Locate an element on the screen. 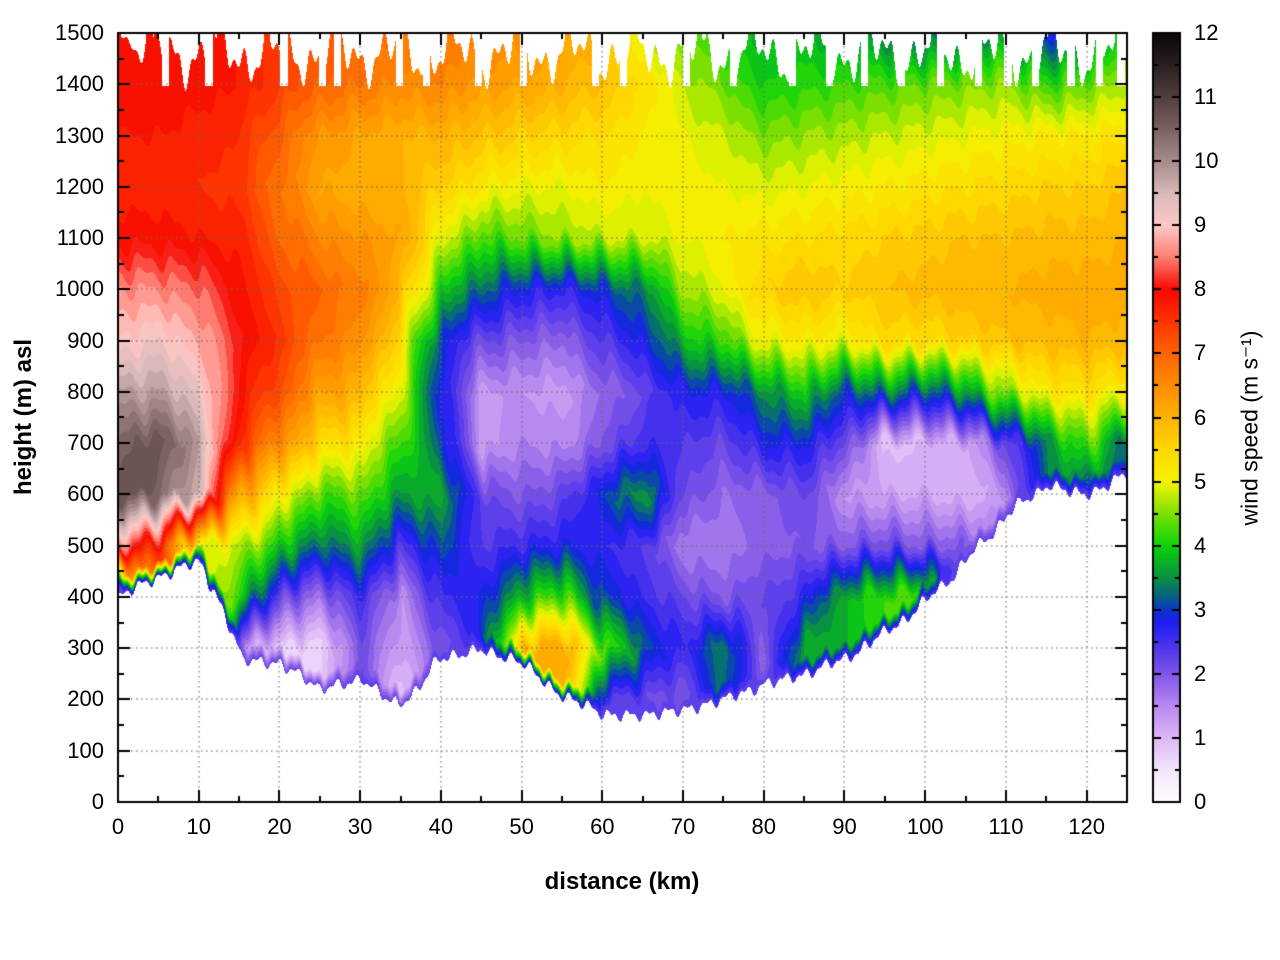 Image resolution: width=1280 pixels, height=960 pixels. y-tick-label: 1300 is located at coordinates (79, 135).